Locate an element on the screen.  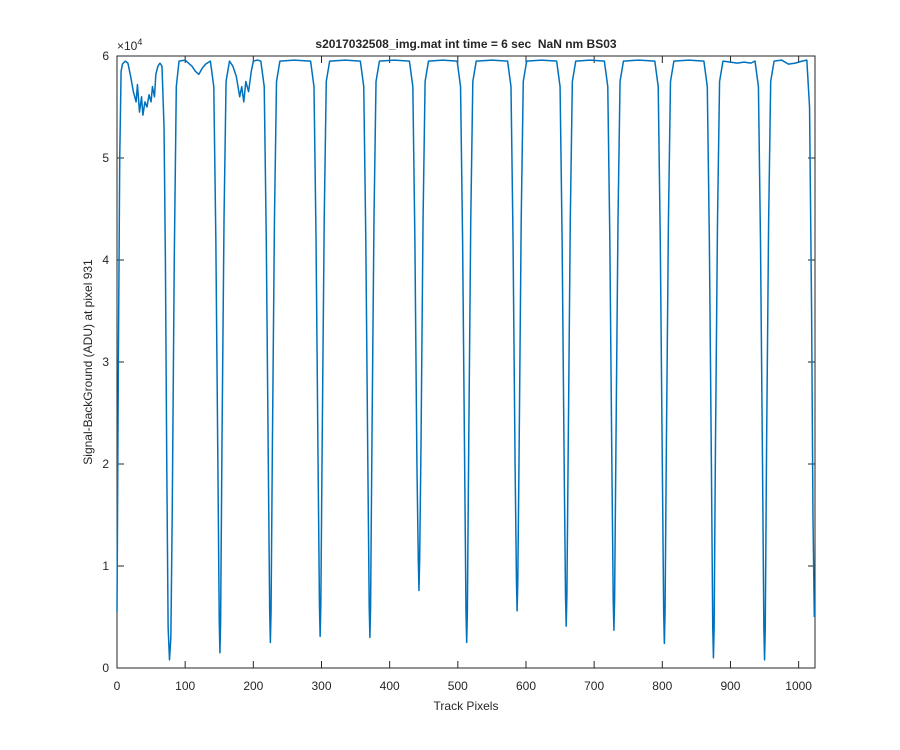
y-tick-label: 1 is located at coordinates (105, 566).